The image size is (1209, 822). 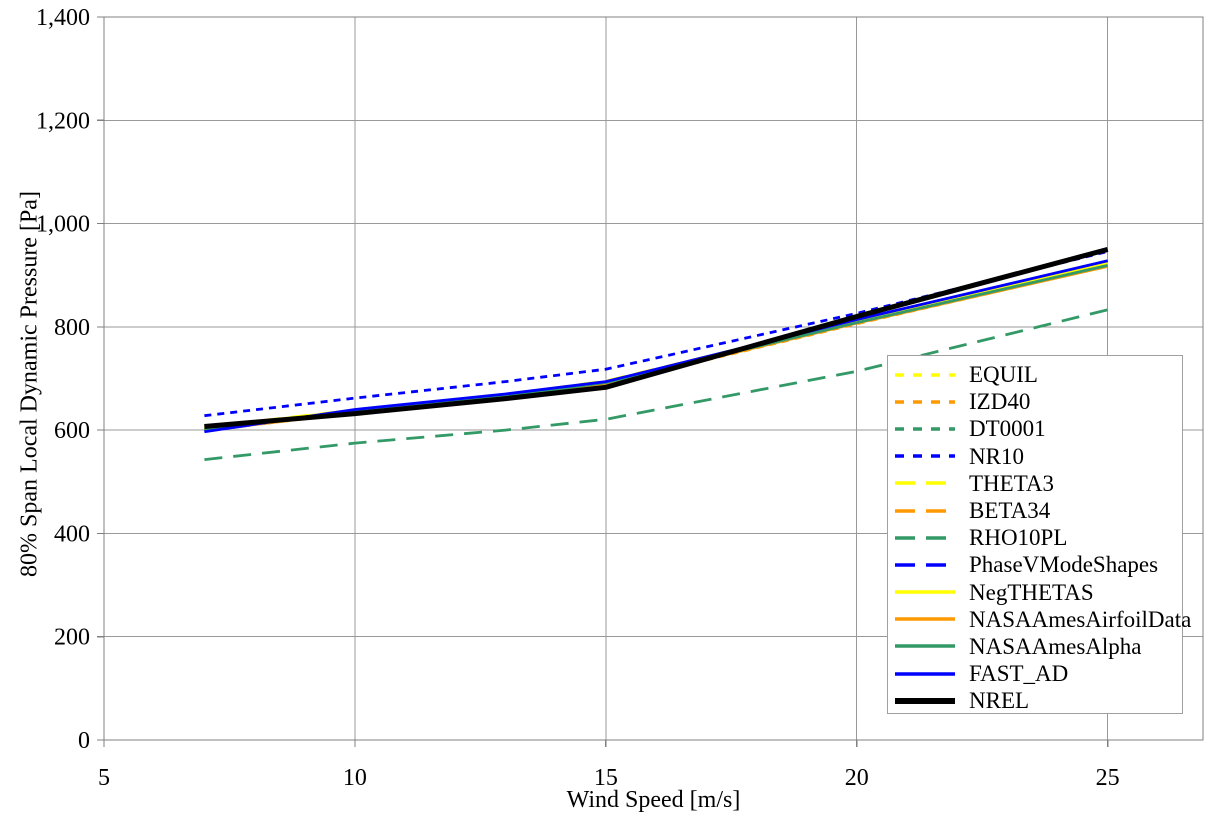 I want to click on legend-item-NASAAmesAirfoilData: NASAAmesAirfoilData, so click(x=1039, y=619).